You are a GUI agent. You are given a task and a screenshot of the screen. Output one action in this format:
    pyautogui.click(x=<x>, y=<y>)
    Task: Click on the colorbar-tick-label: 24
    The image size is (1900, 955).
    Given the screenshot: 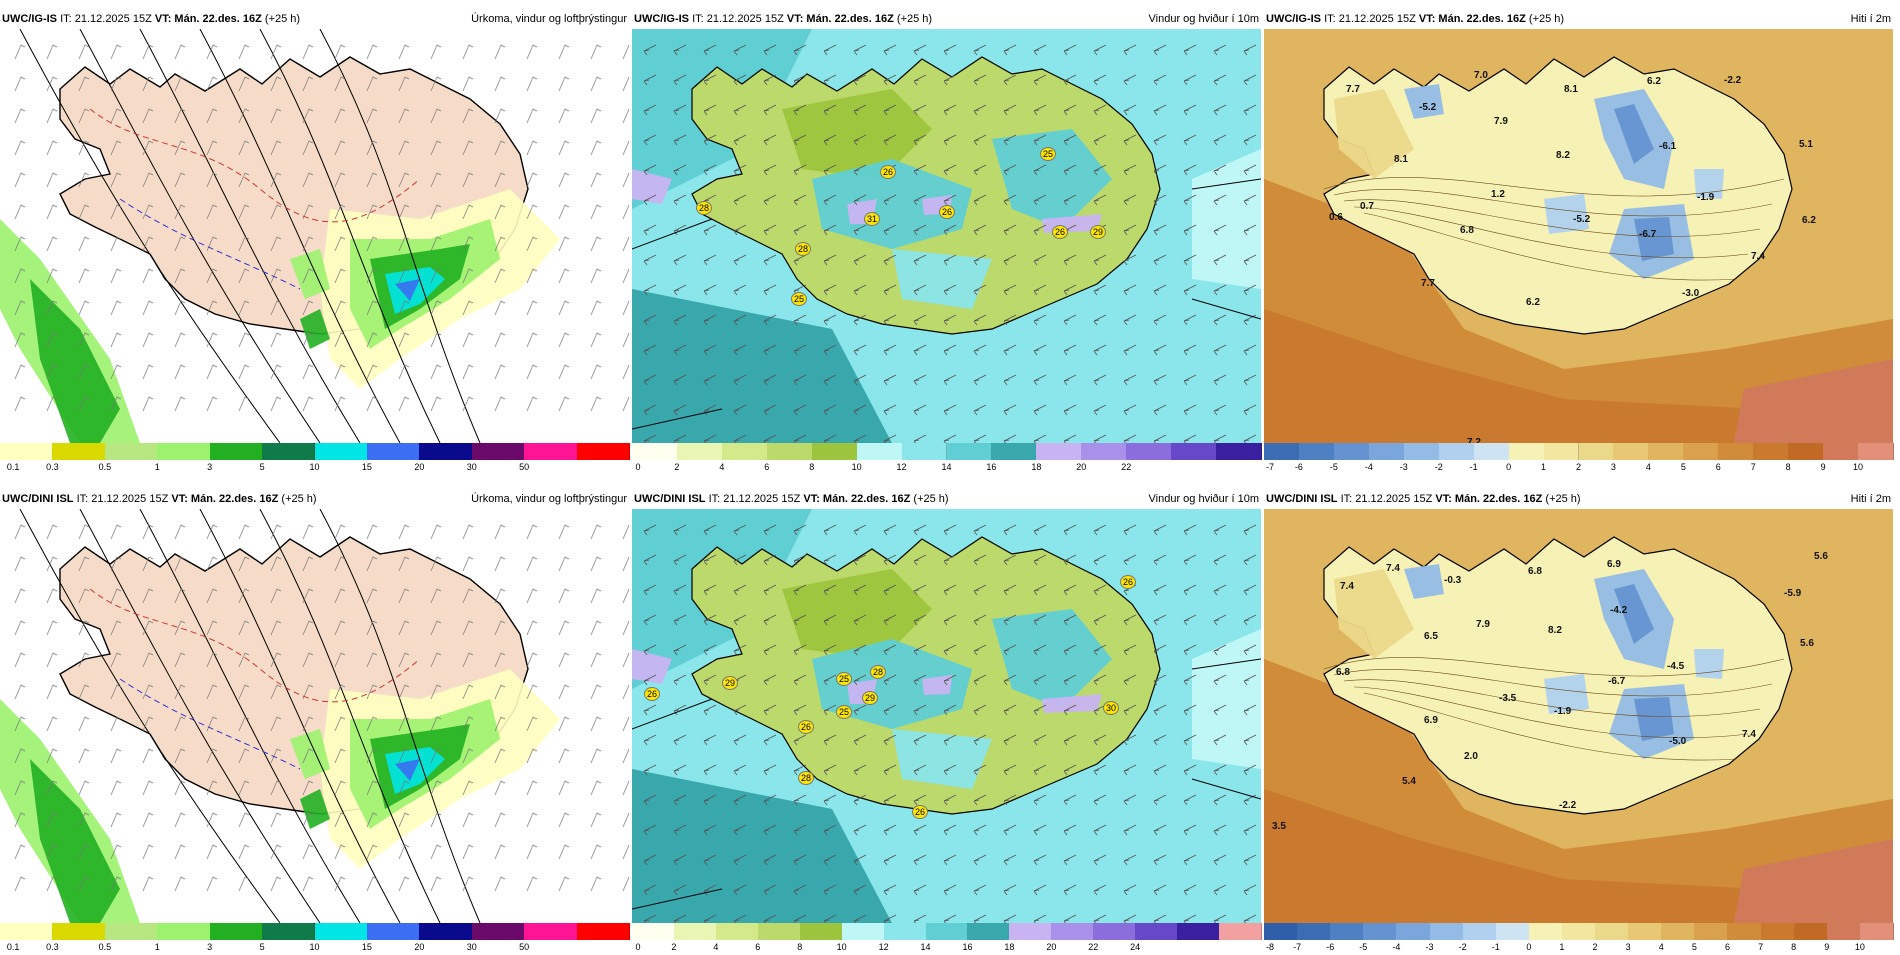 What is the action you would take?
    pyautogui.click(x=1135, y=947)
    